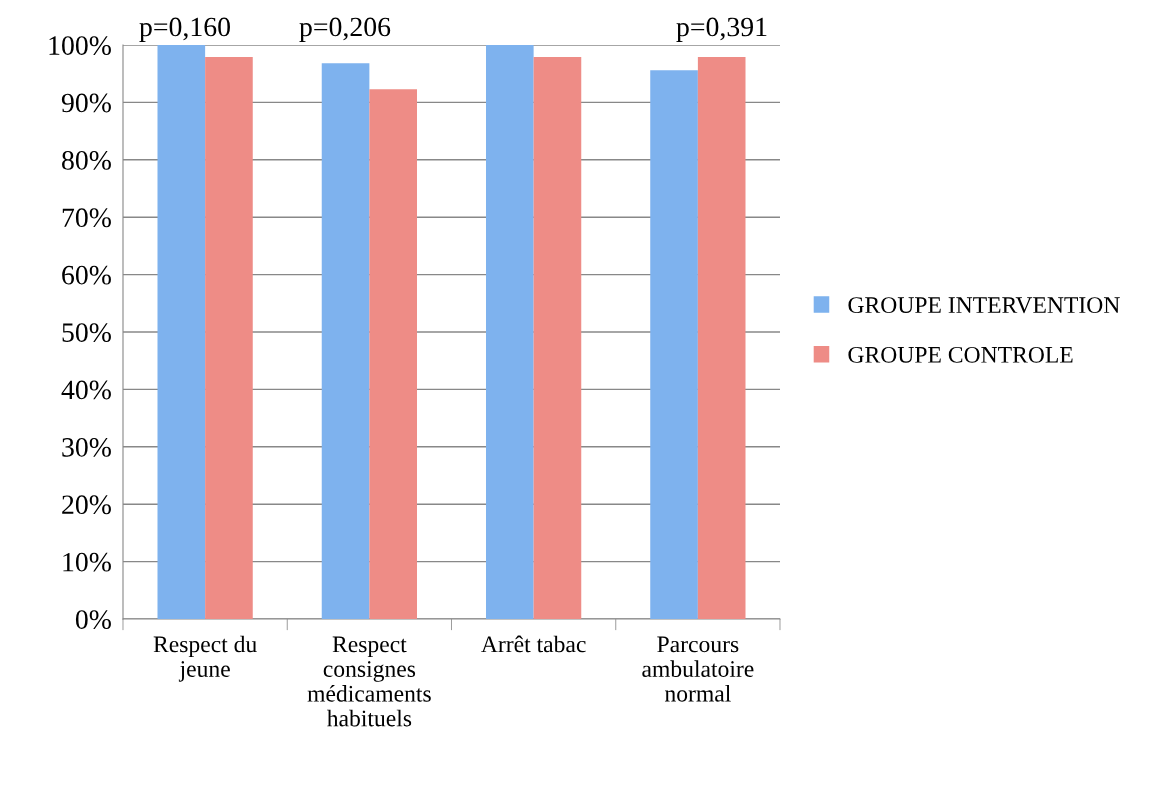  I want to click on legend-label: GROUPE INTERVENTION, so click(984, 305).